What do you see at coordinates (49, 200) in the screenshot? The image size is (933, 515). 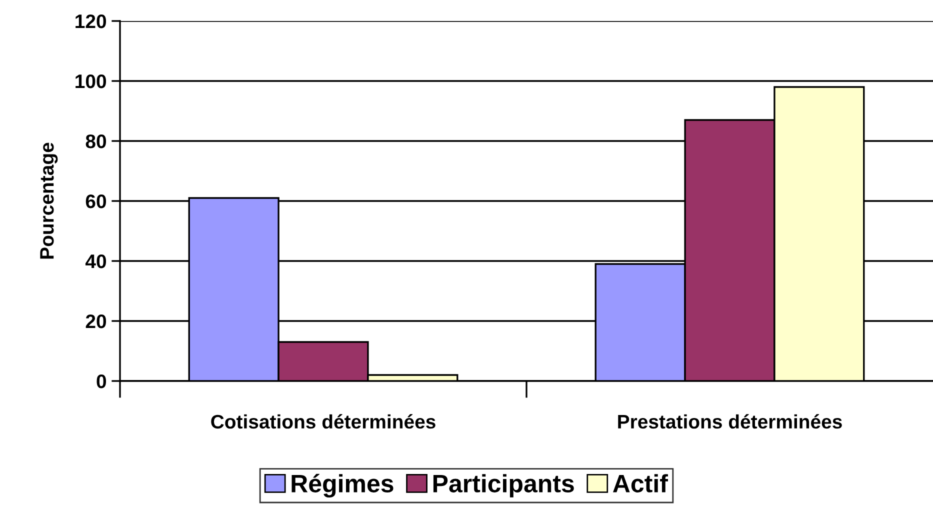 I see `y-axis-title: Pourcentage` at bounding box center [49, 200].